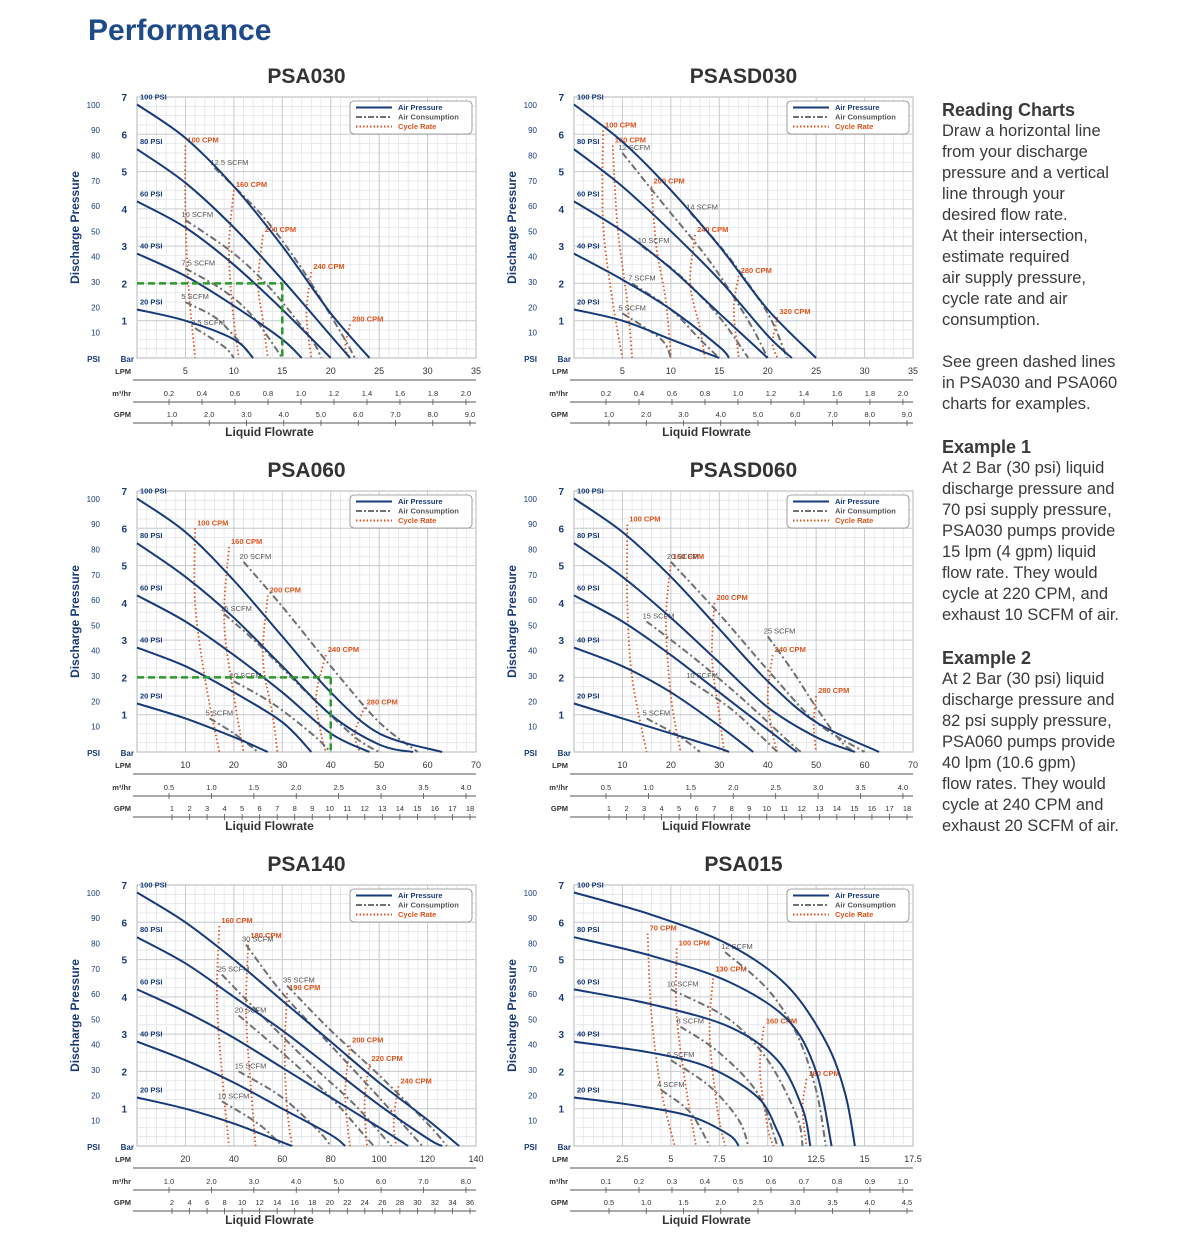 This screenshot has height=1251, width=1200. I want to click on m3-tick: 6.0, so click(381, 1181).